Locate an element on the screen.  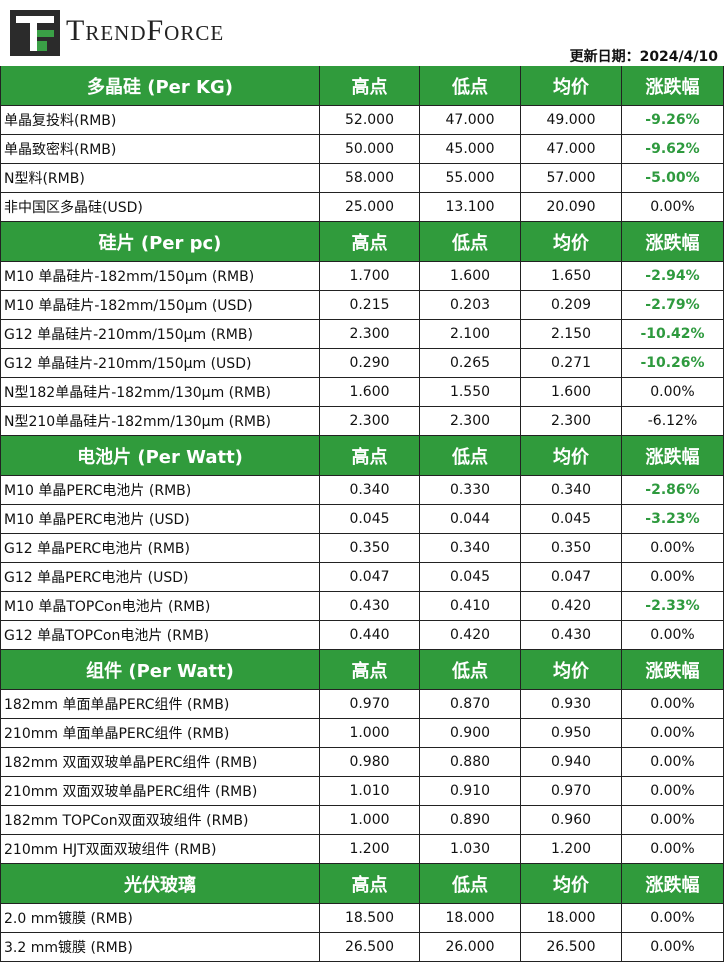
section-title: 多晶硅 (Per KG) is located at coordinates (160, 86).